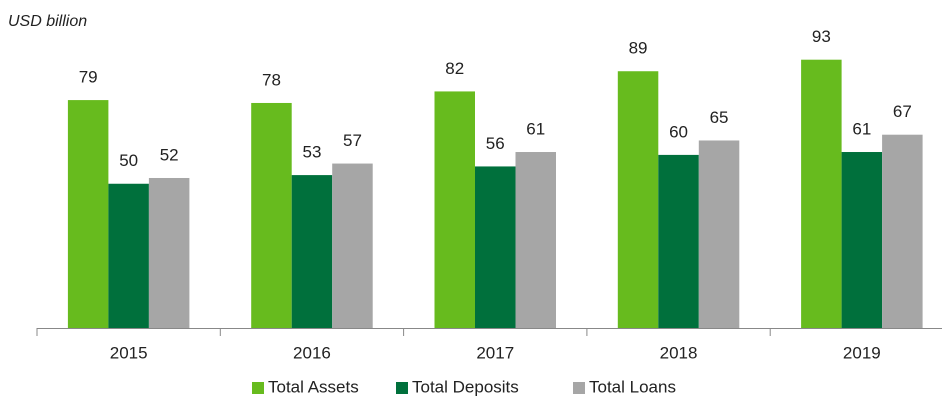 This screenshot has height=400, width=942. Describe the element at coordinates (271, 79) in the screenshot. I see `data-label: 78` at that location.